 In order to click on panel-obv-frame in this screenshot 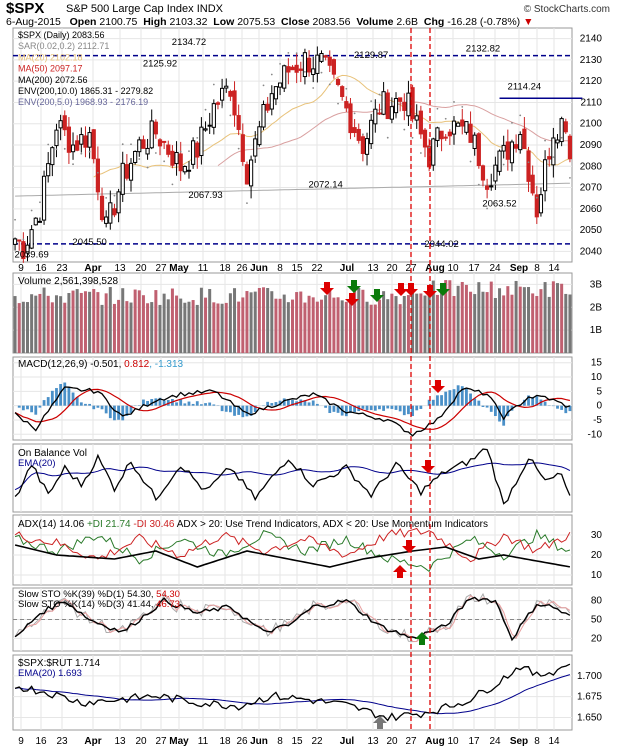, I will do `click(292, 478)`.